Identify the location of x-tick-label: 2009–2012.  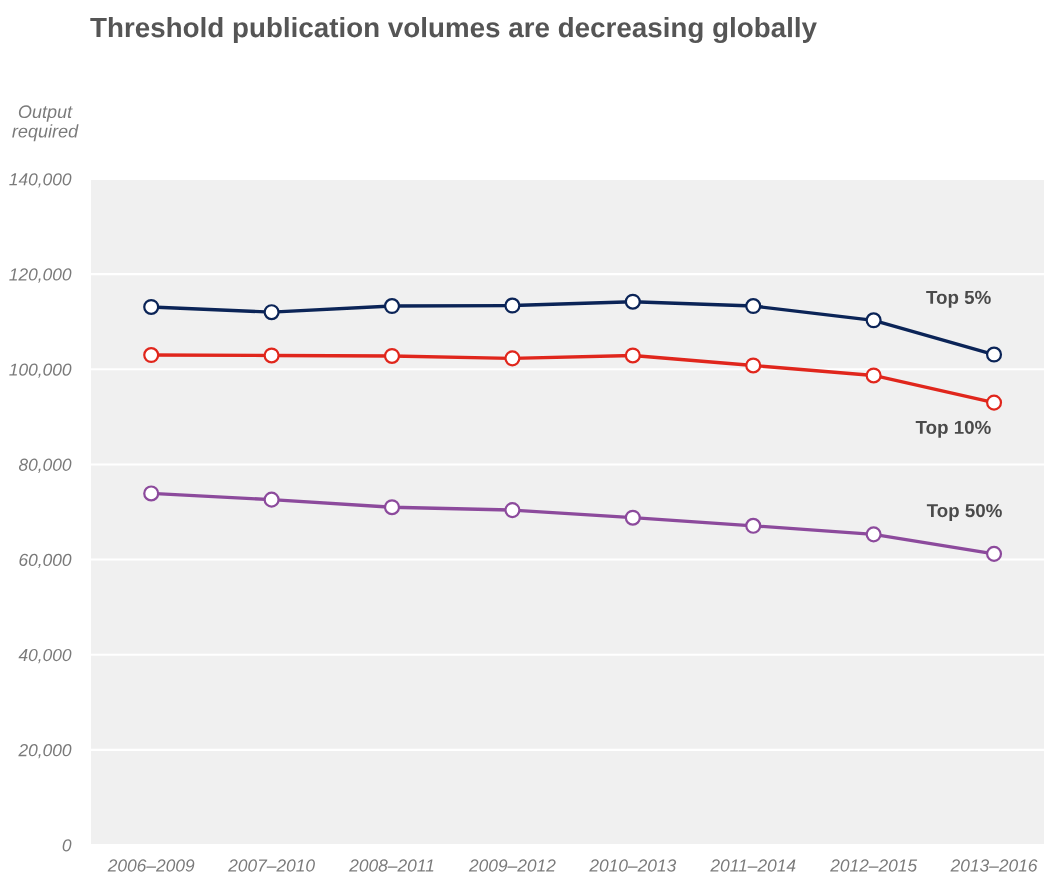
(512, 865).